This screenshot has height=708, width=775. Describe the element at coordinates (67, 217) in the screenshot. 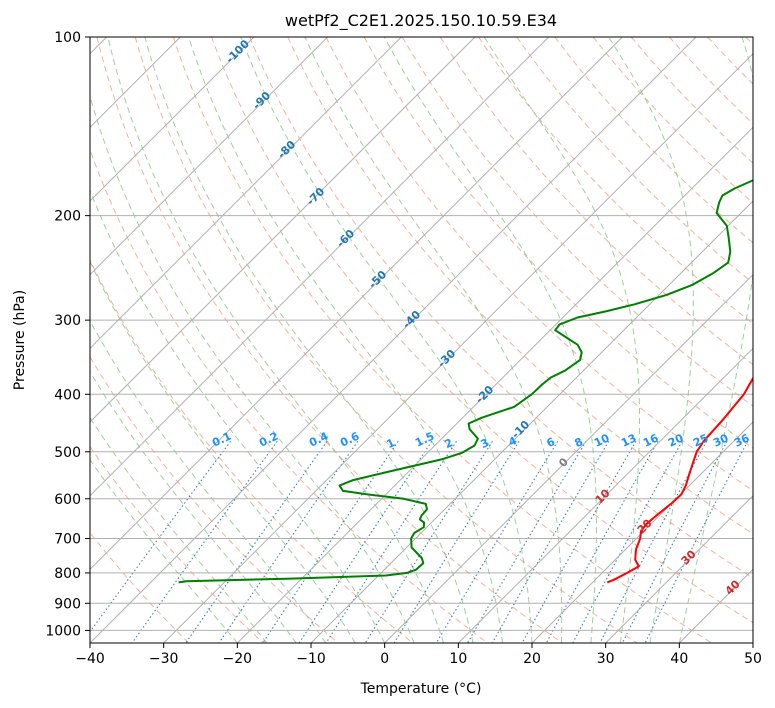

I see `y-tick-label: 200` at that location.